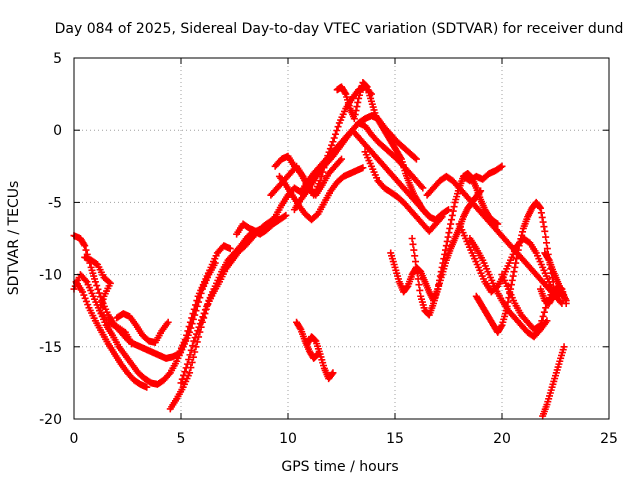  Describe the element at coordinates (502, 439) in the screenshot. I see `x-tick-label: 20` at that location.